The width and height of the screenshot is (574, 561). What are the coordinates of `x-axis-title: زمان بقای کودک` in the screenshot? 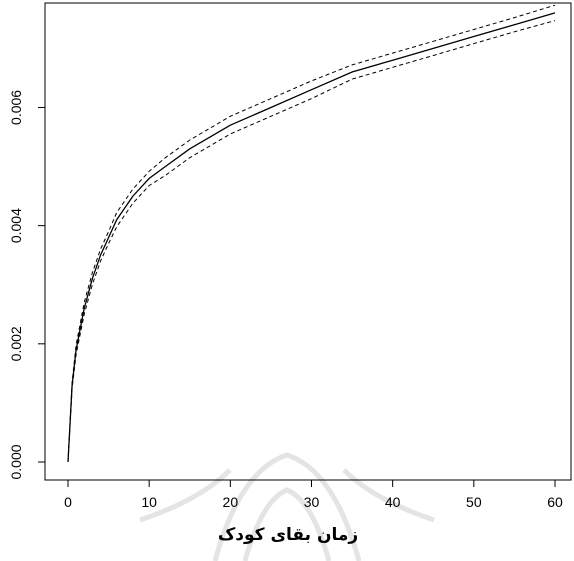 It's located at (288, 535).